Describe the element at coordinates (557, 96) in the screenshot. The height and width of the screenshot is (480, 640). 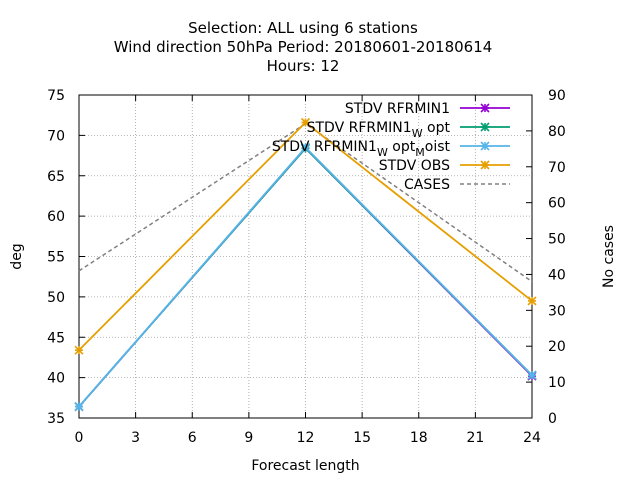
I see `y2-tick-label: 90` at that location.